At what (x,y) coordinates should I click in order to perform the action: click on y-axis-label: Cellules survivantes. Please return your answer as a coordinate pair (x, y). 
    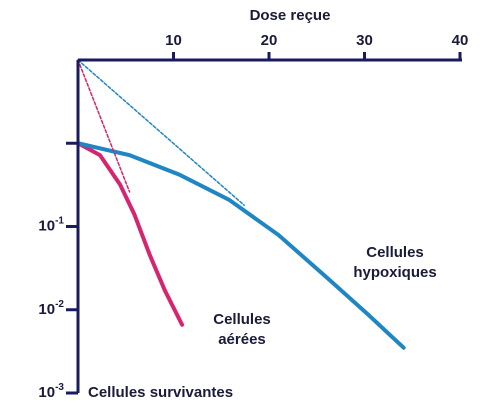
    Looking at the image, I should click on (160, 392).